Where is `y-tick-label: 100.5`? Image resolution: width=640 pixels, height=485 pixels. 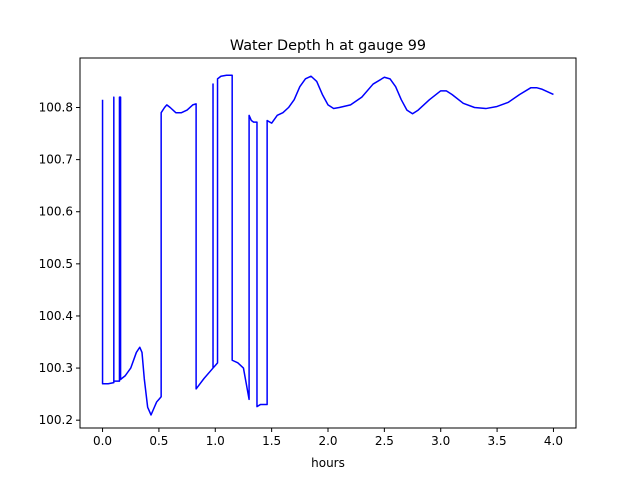 y-tick-label: 100.5 is located at coordinates (56, 264).